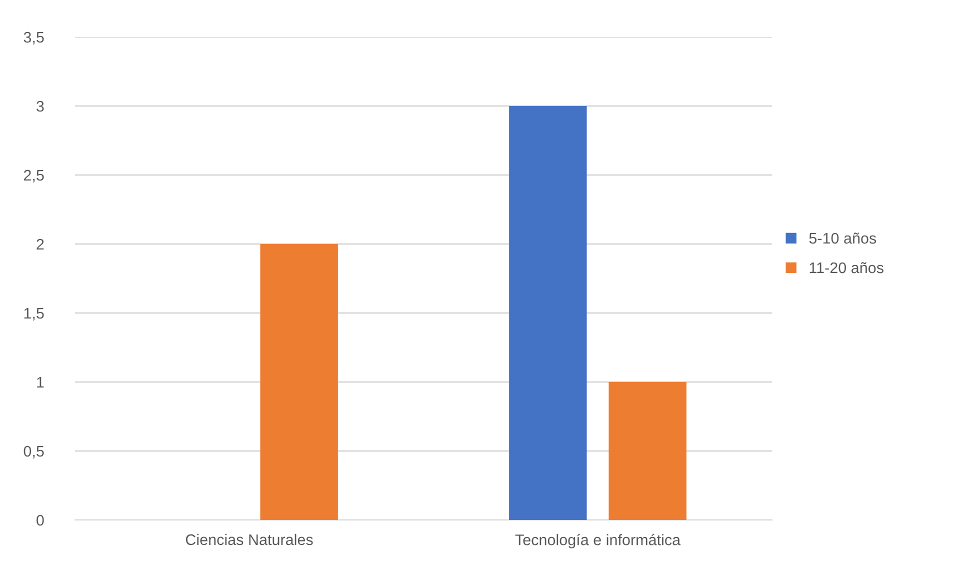  What do you see at coordinates (34, 38) in the screenshot?
I see `y-tick-label: 3,5` at bounding box center [34, 38].